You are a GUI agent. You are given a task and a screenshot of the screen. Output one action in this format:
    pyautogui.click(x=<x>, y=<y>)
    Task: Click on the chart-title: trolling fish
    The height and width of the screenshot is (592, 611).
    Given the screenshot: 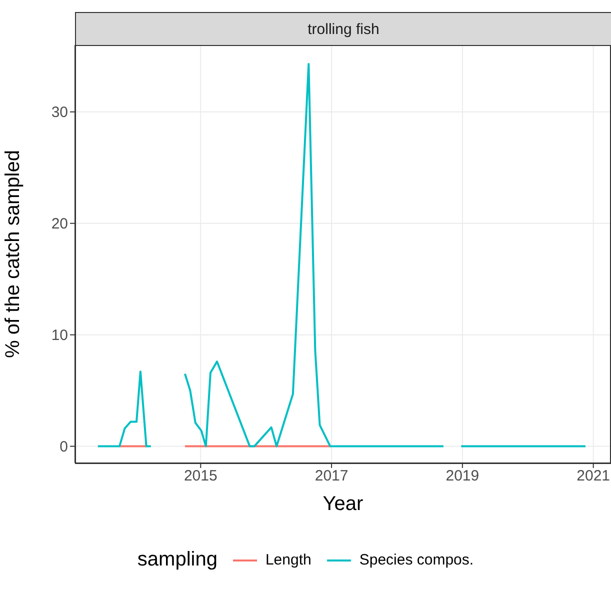 What is the action you would take?
    pyautogui.click(x=343, y=29)
    